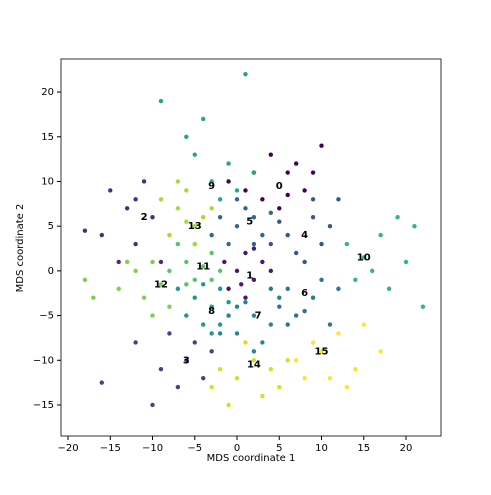 The image size is (491, 495). I want to click on cluster-label: 6, so click(304, 293).